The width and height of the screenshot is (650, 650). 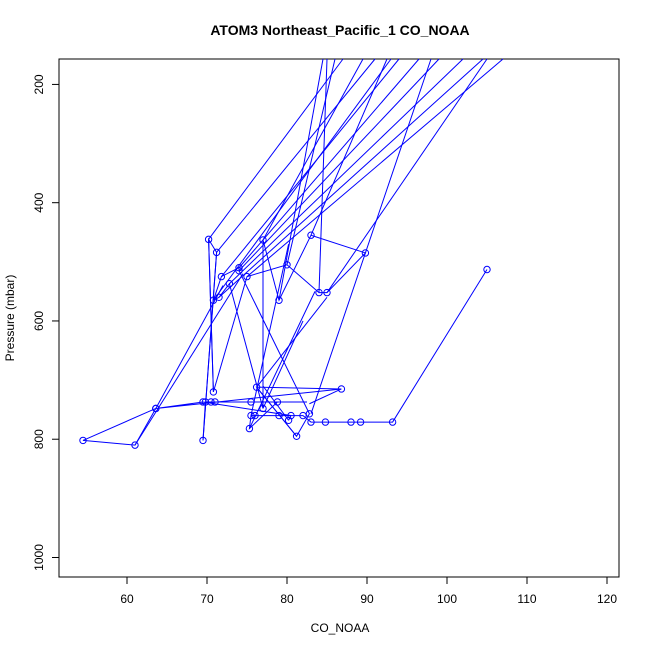 What do you see at coordinates (367, 599) in the screenshot?
I see `x-tick-label: 90` at bounding box center [367, 599].